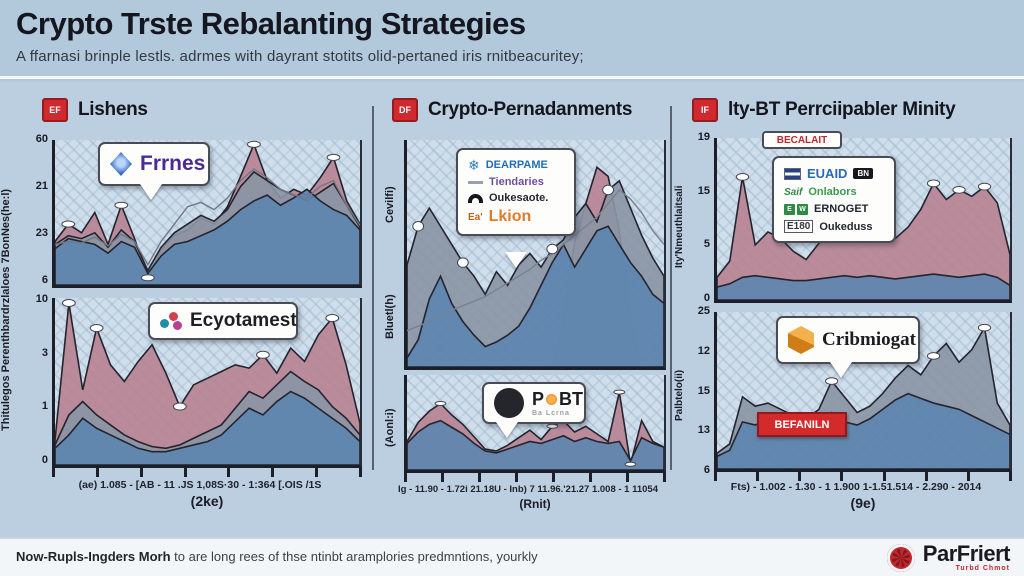  Describe the element at coordinates (802, 424) in the screenshot. I see `befaniln-badge: BEFANILN` at that location.